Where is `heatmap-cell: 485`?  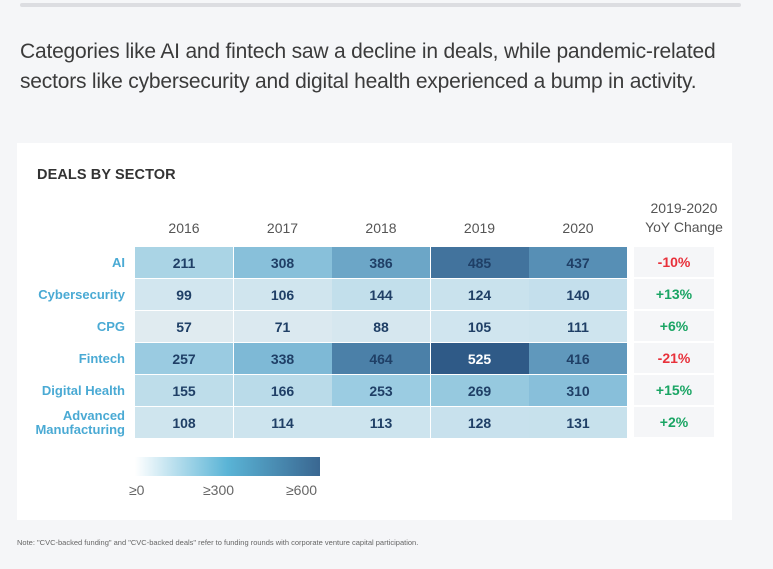
heatmap-cell: 485 is located at coordinates (479, 262).